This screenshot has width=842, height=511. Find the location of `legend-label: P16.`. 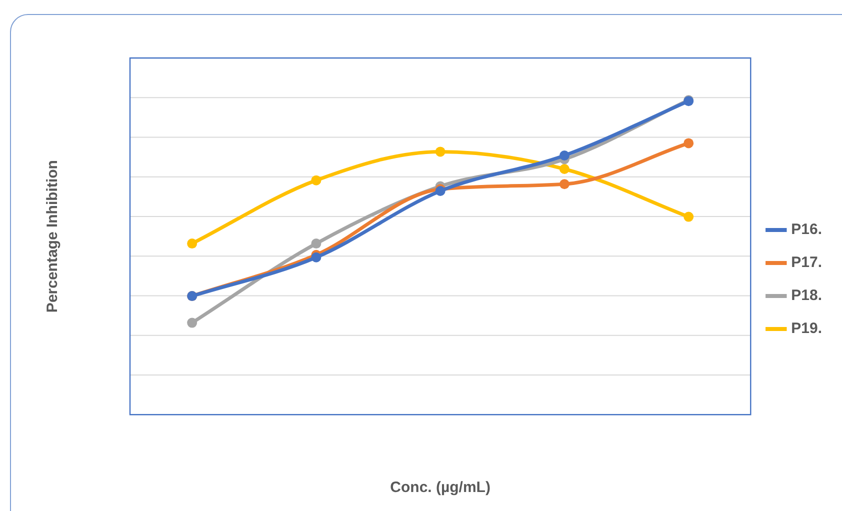

legend-label: P16. is located at coordinates (806, 229).